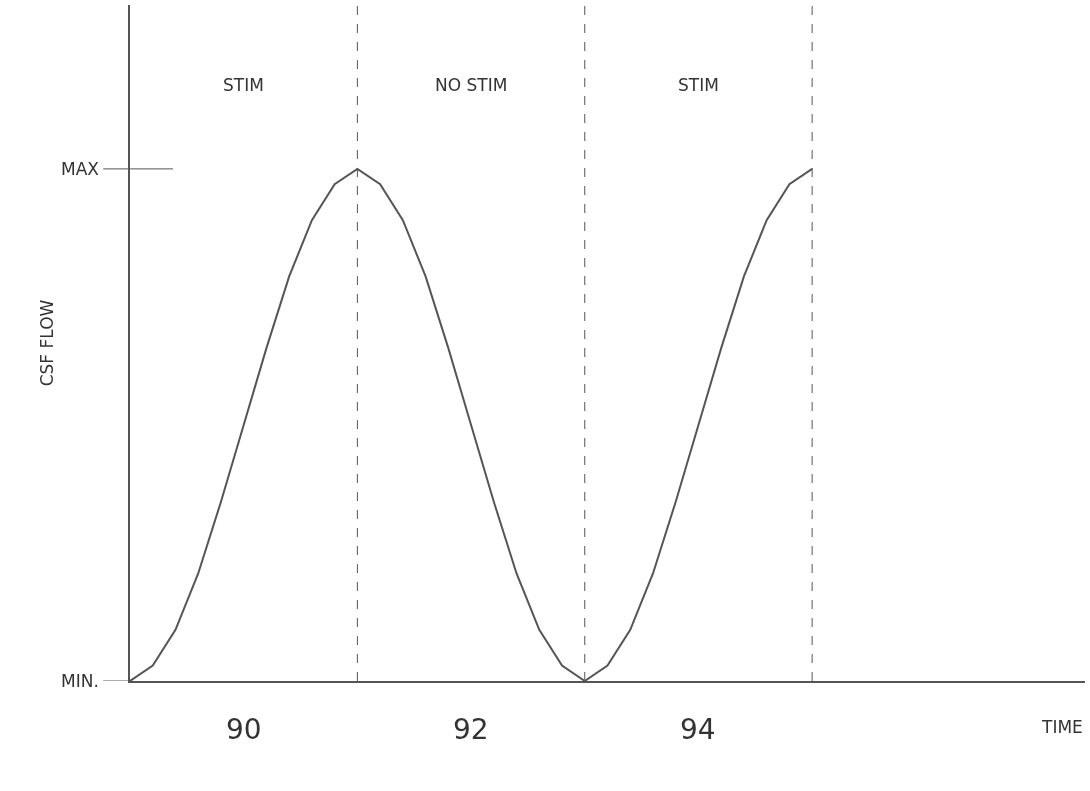 This screenshot has width=1090, height=791. I want to click on y-axis-title: CSF FLOW, so click(47, 343).